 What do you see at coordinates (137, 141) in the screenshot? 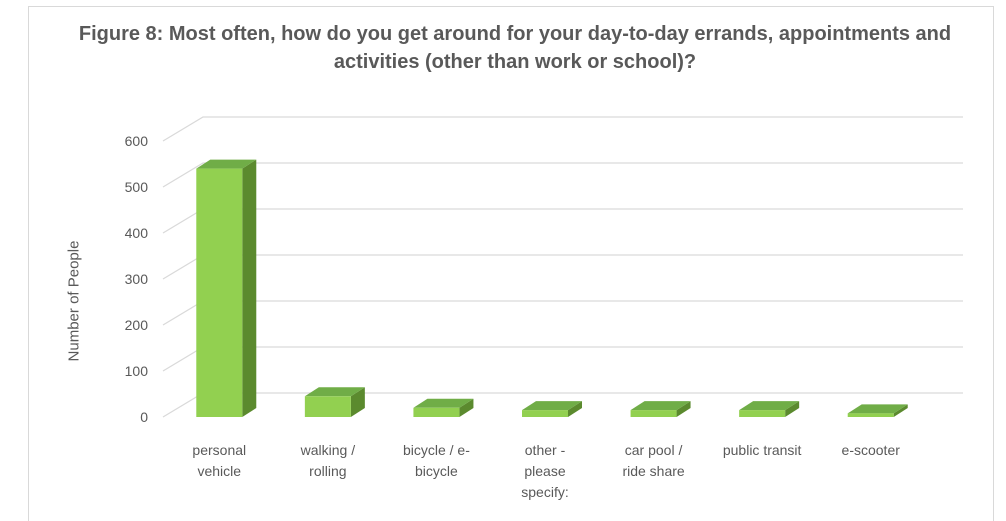
I see `y-tick-label: 600` at bounding box center [137, 141].